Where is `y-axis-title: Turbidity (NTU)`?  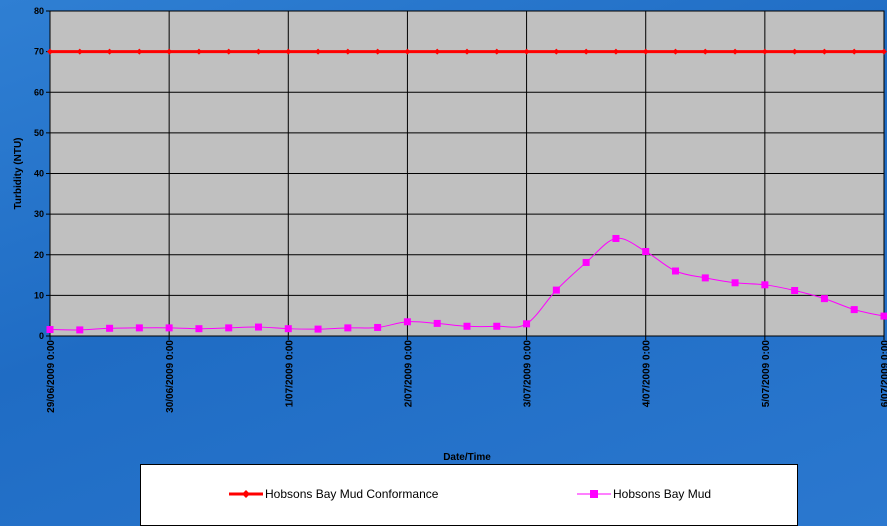
y-axis-title: Turbidity (NTU) is located at coordinates (18, 173).